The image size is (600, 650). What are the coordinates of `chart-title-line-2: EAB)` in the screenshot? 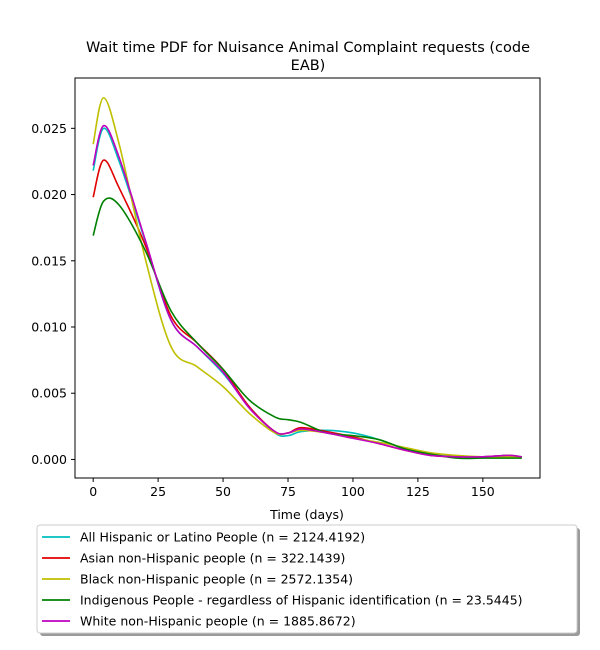 It's located at (308, 66).